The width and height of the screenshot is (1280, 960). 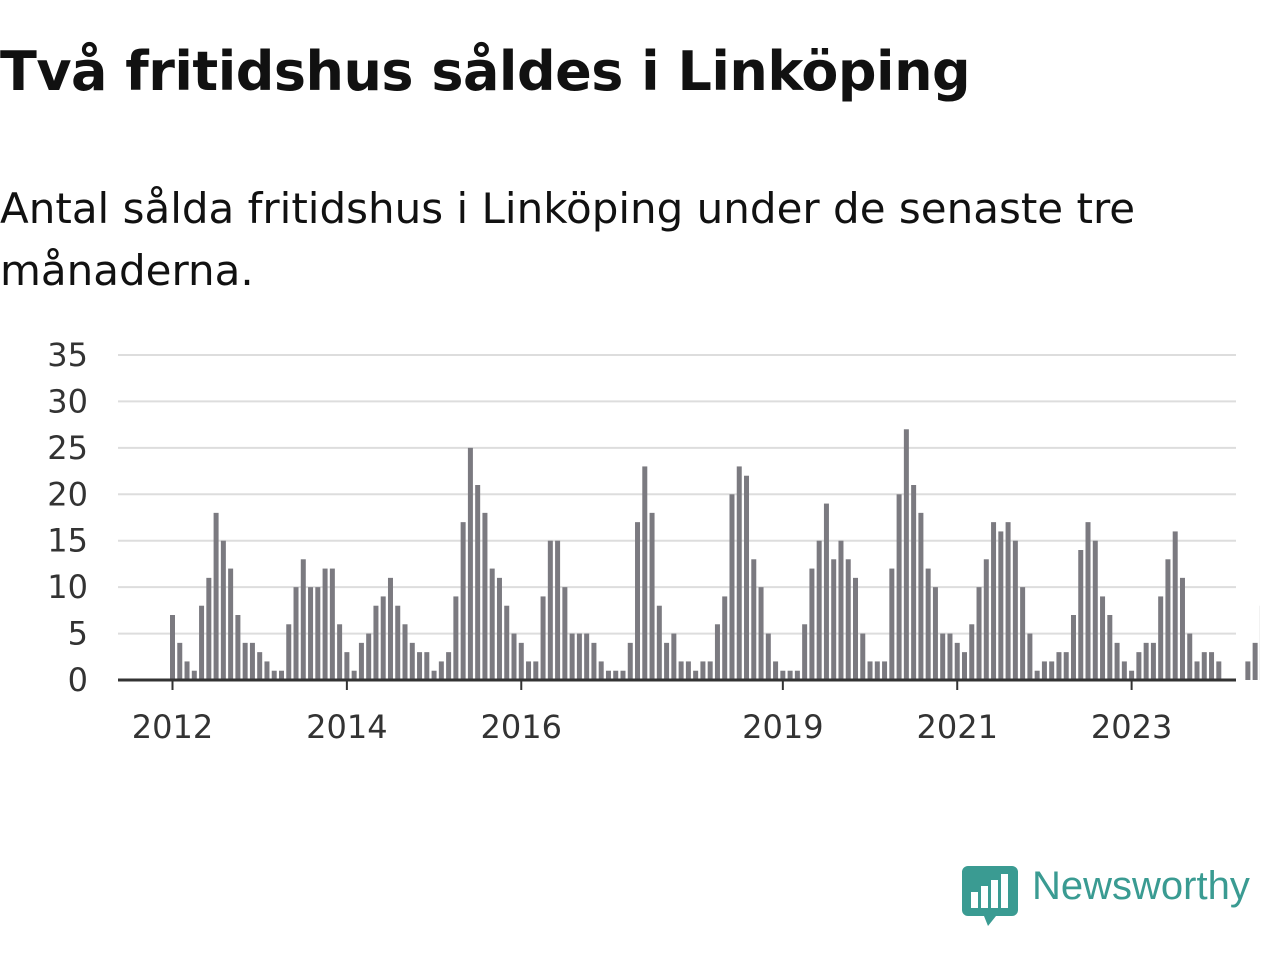 I want to click on x-tick-label: 2014, so click(x=346, y=727).